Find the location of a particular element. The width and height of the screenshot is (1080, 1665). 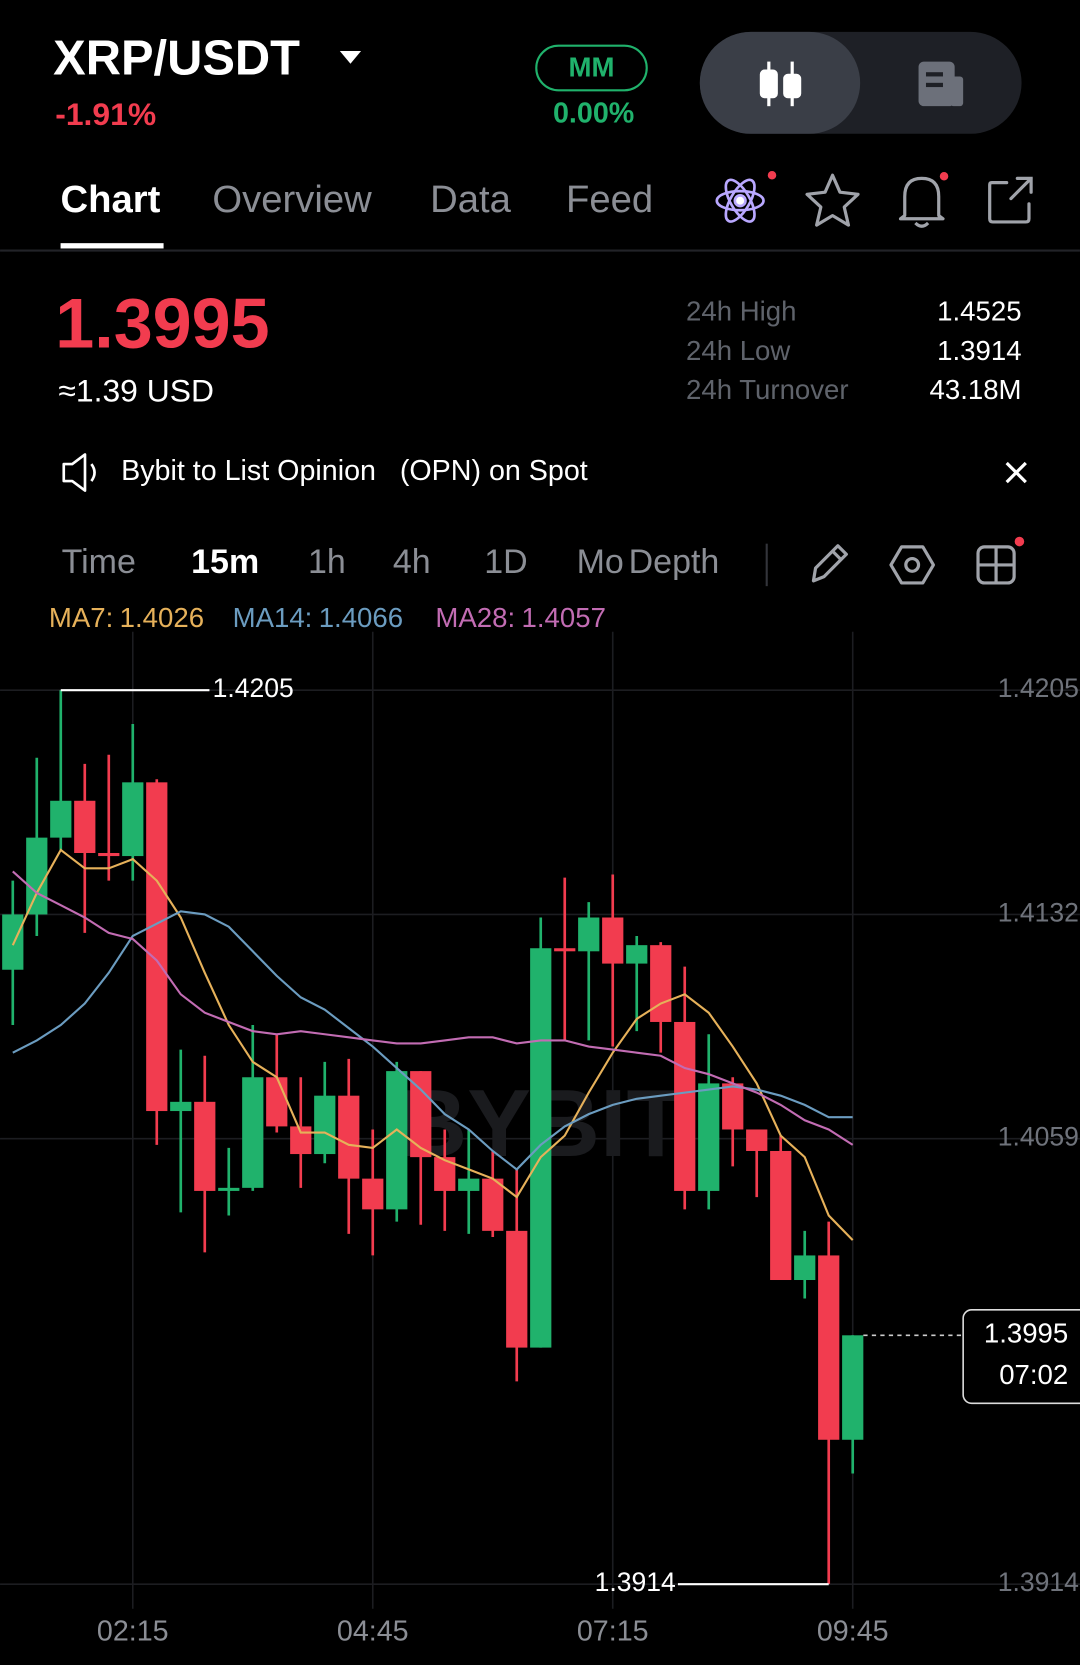

mm-badge is located at coordinates (591, 68).